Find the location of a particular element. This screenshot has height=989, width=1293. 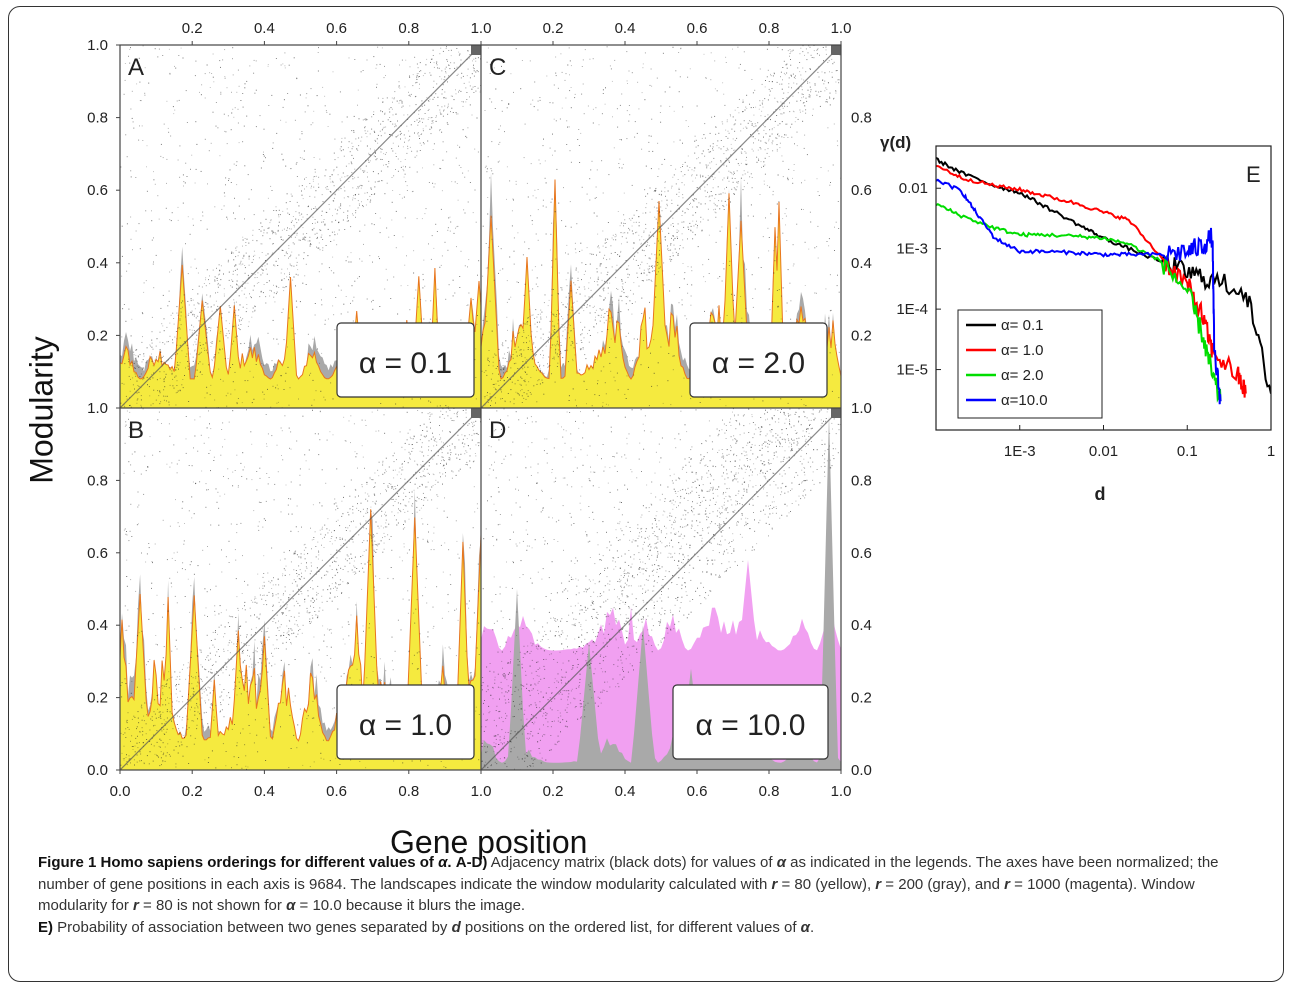

panel-a-plot: Aα = 0.1 is located at coordinates (300, 226).